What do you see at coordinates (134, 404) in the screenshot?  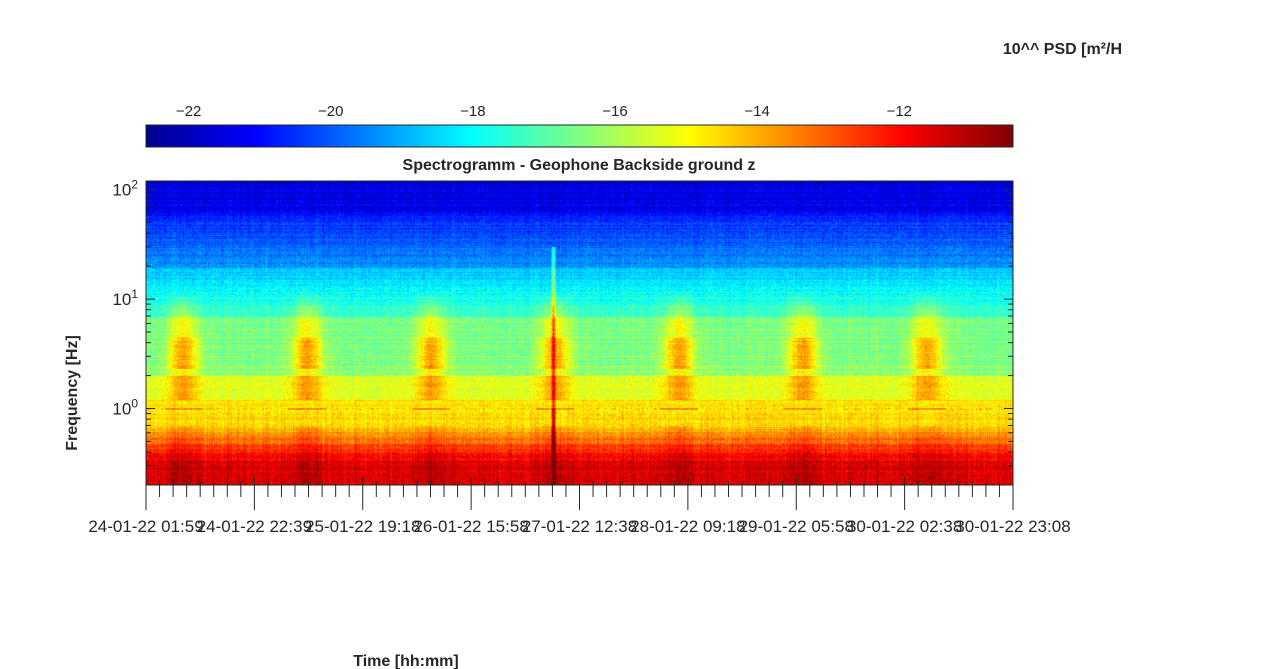 I see `y-tick-exponent: 0` at bounding box center [134, 404].